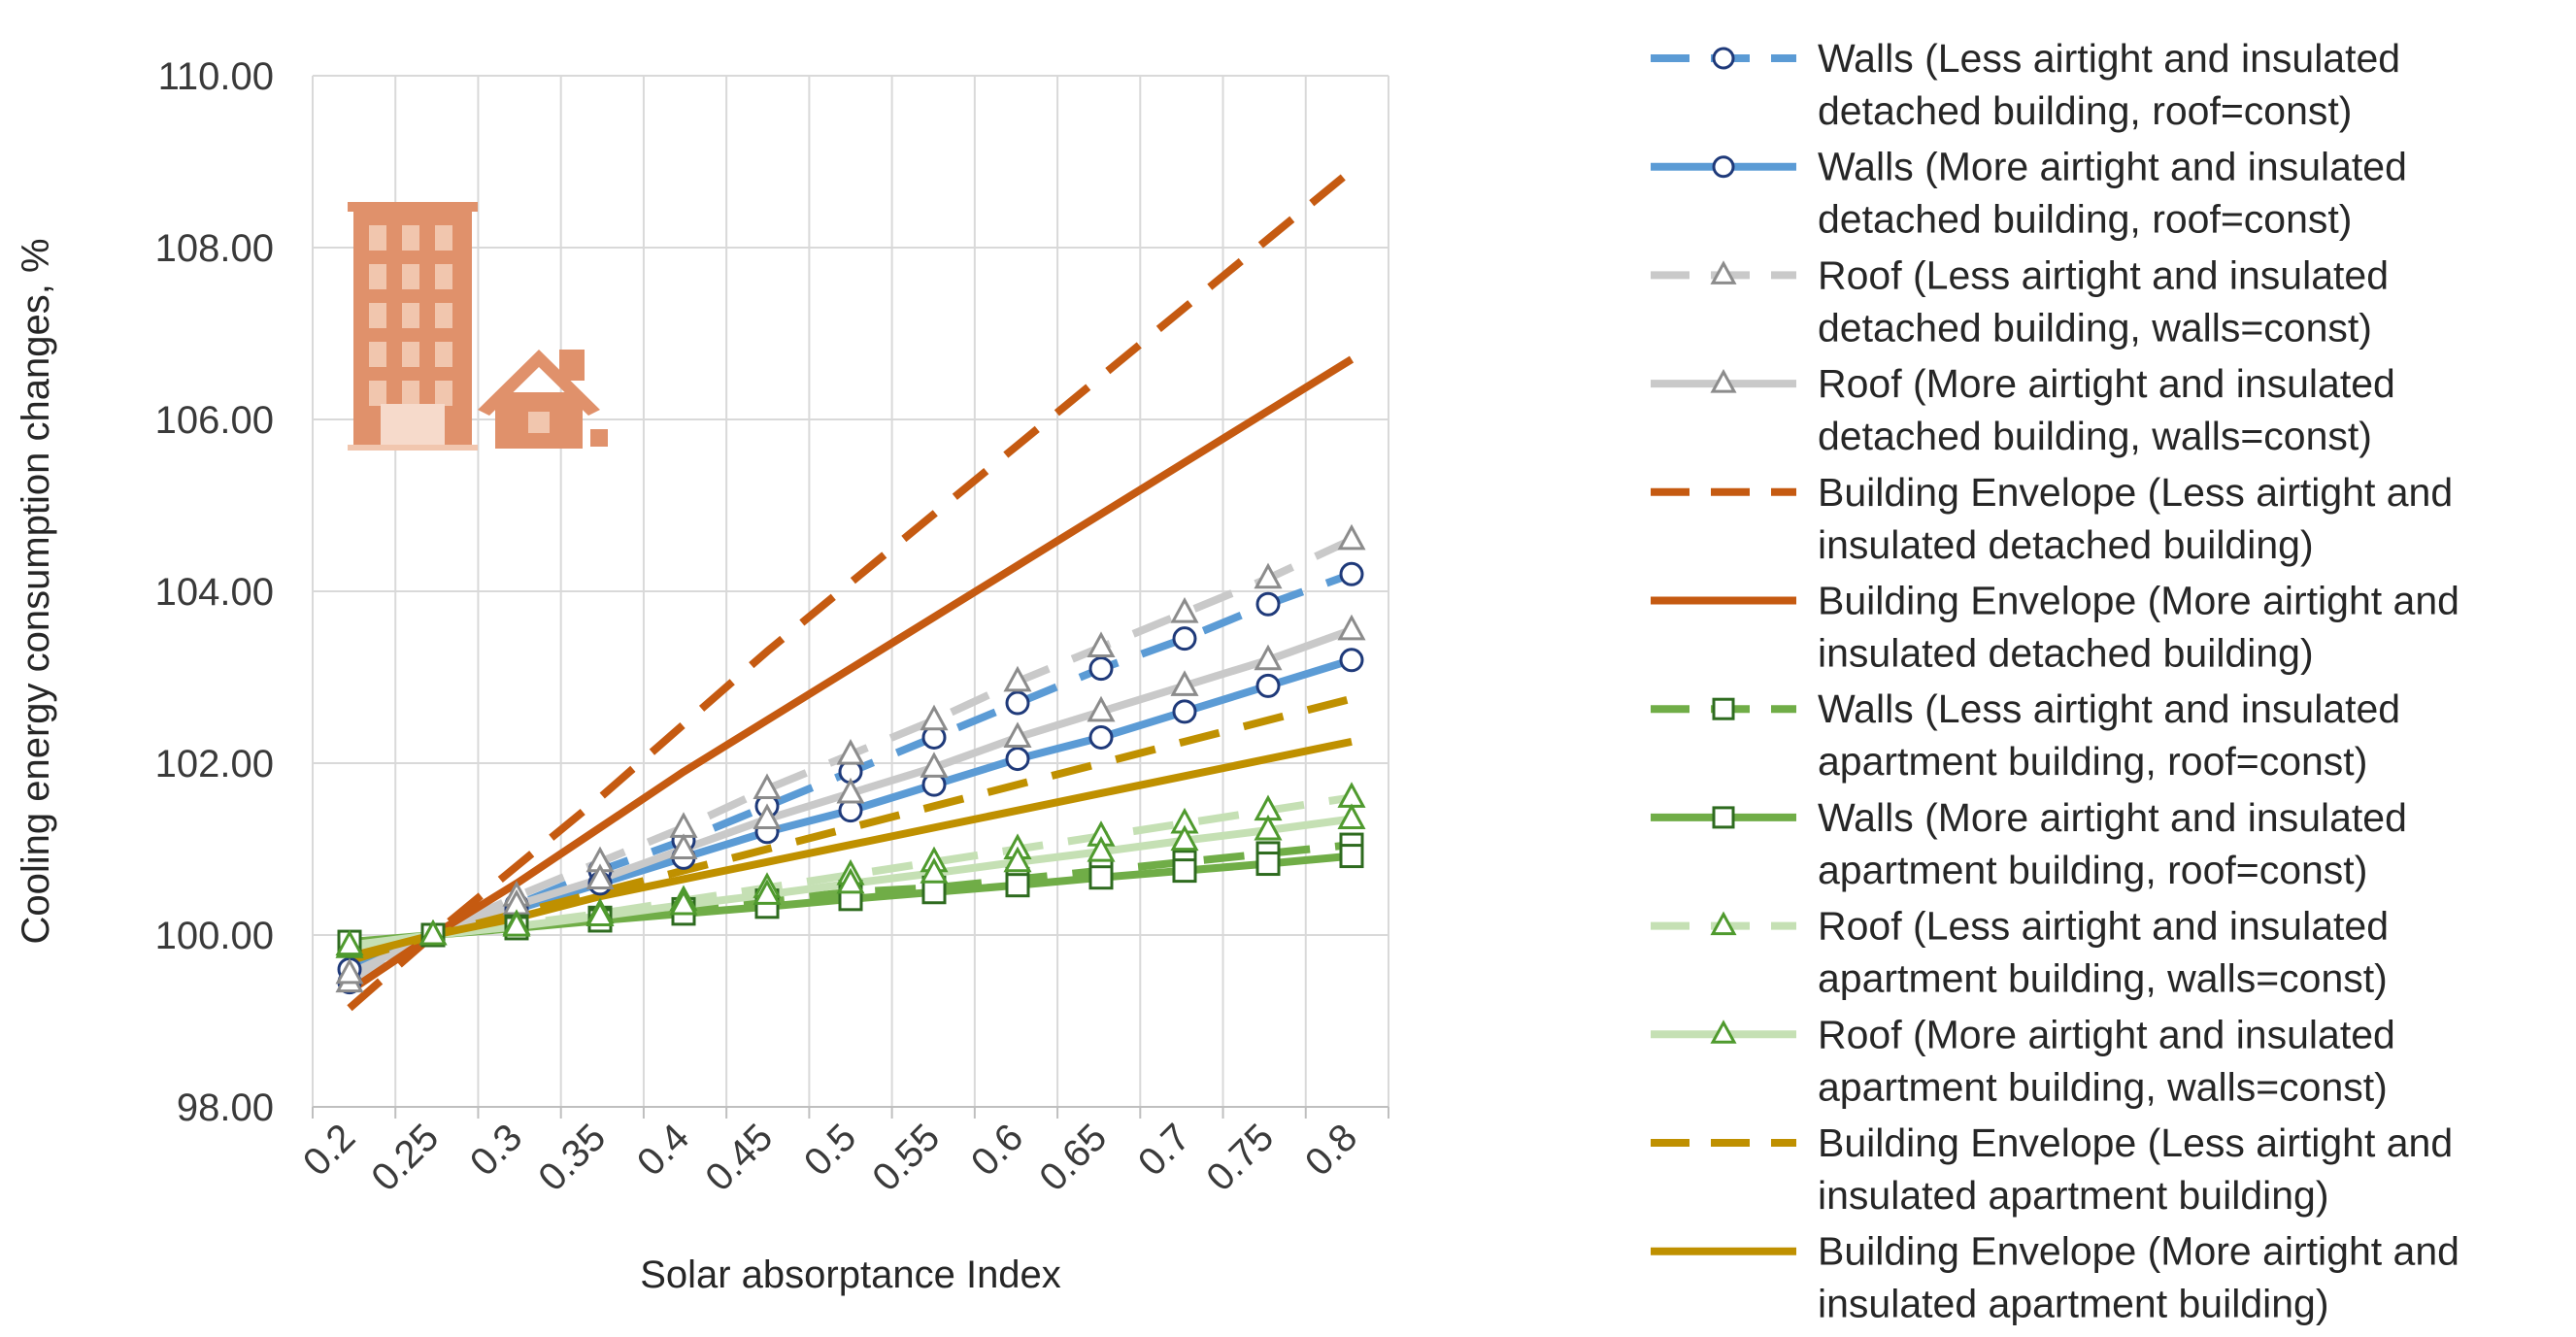  Describe the element at coordinates (906, 1157) in the screenshot. I see `x-tick-label: 0.55` at that location.